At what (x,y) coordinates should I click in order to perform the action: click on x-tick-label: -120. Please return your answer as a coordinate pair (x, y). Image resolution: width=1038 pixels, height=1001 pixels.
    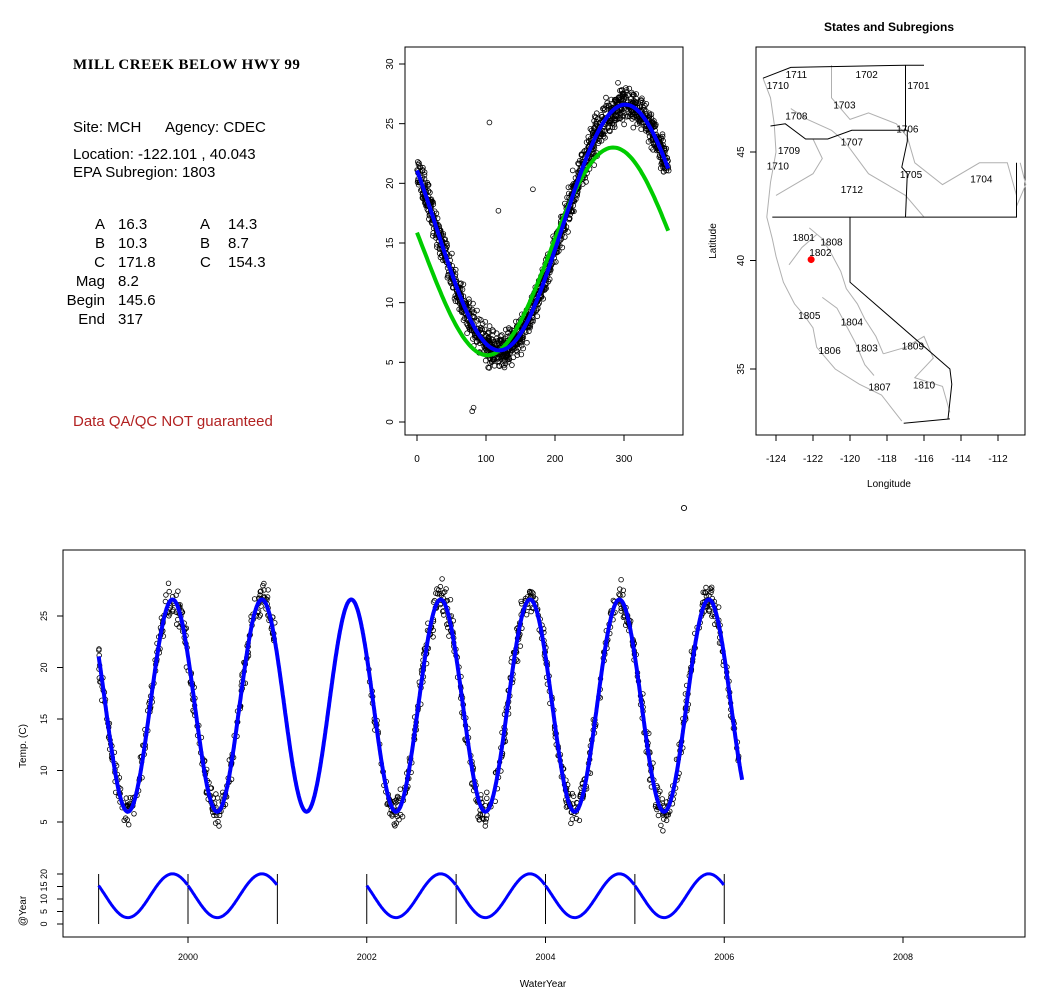
    Looking at the image, I should click on (850, 459).